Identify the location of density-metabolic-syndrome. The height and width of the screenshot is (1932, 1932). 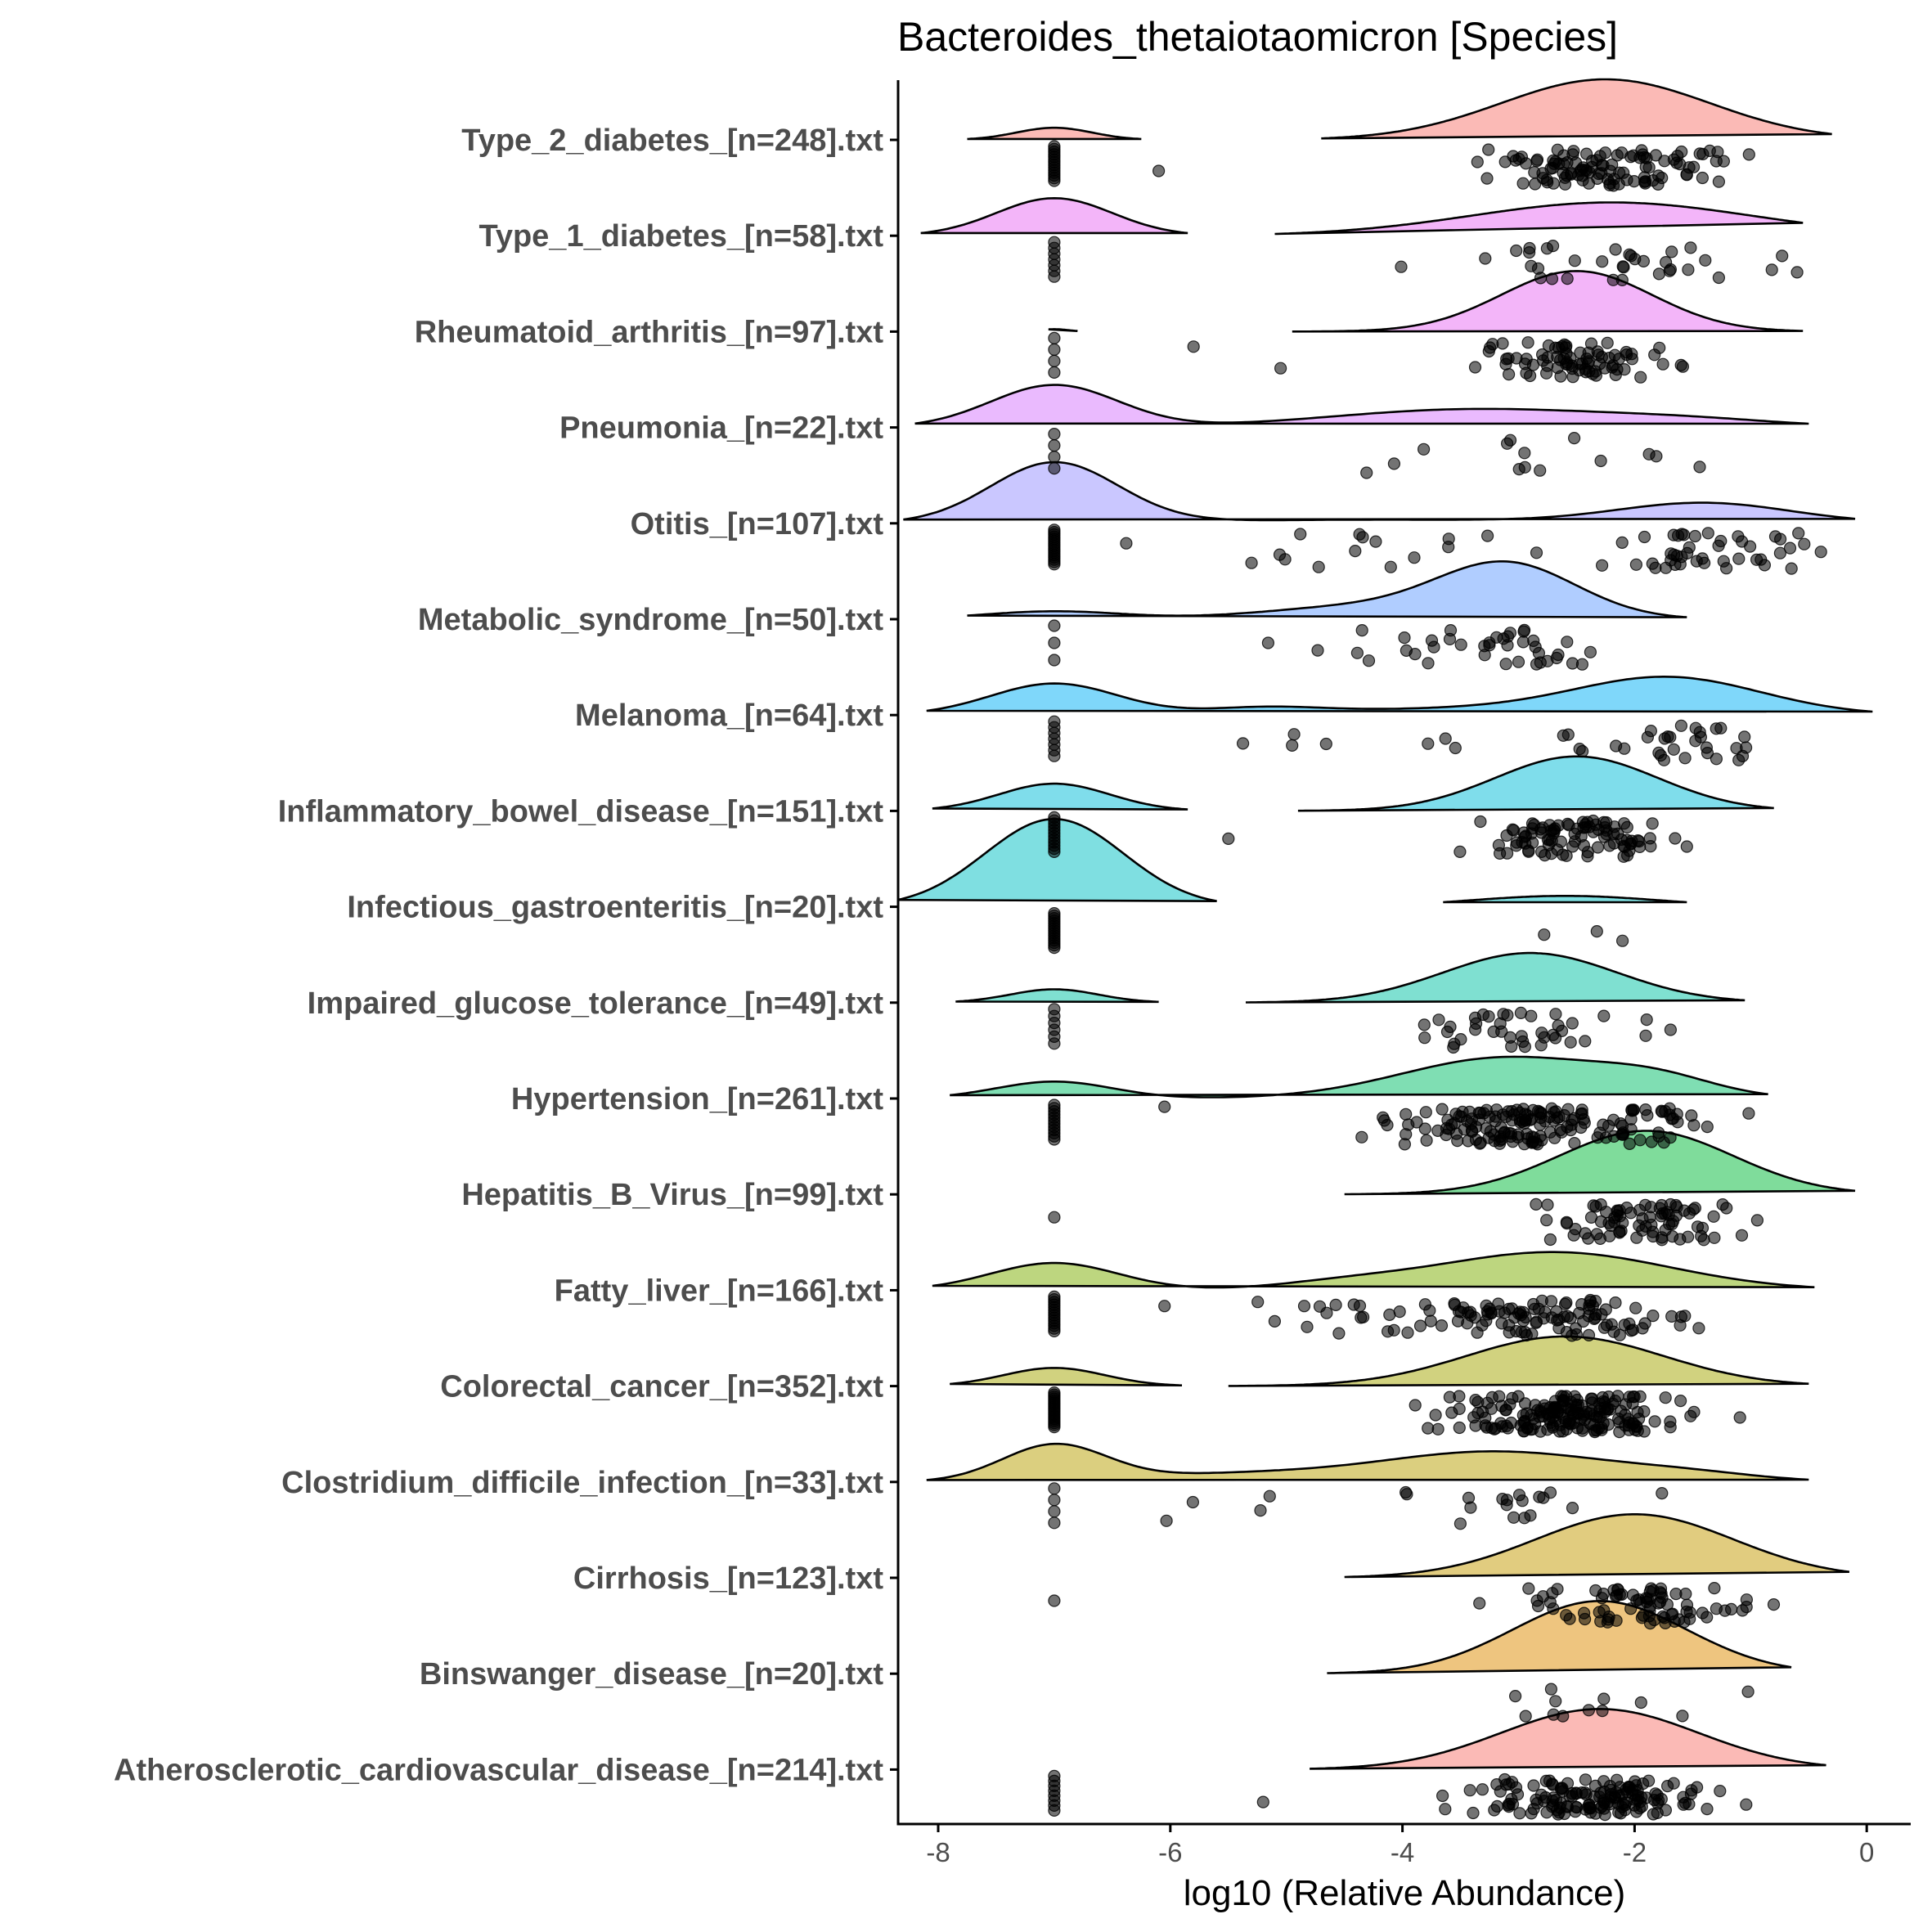
(1327, 589).